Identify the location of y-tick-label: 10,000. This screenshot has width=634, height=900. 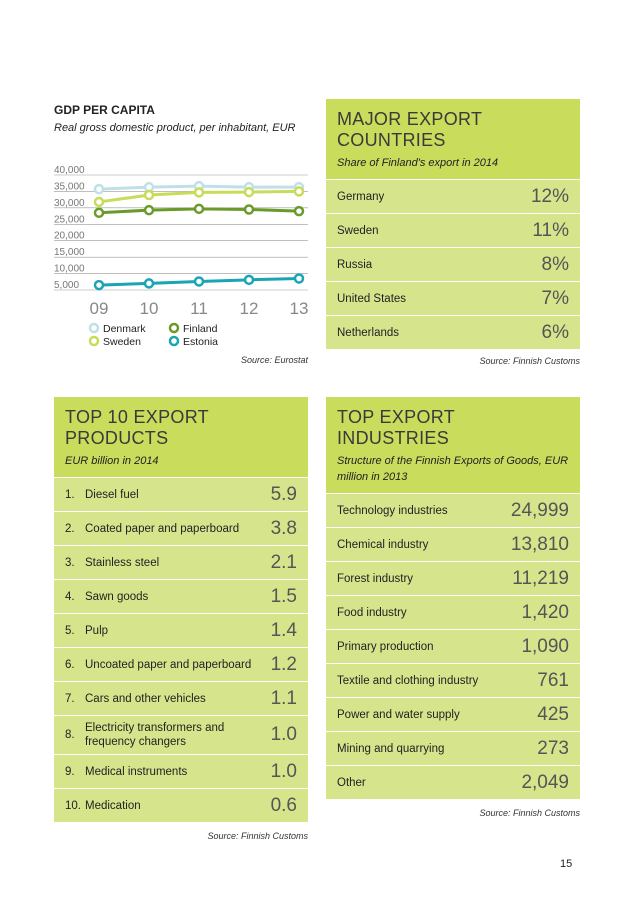
(69, 269).